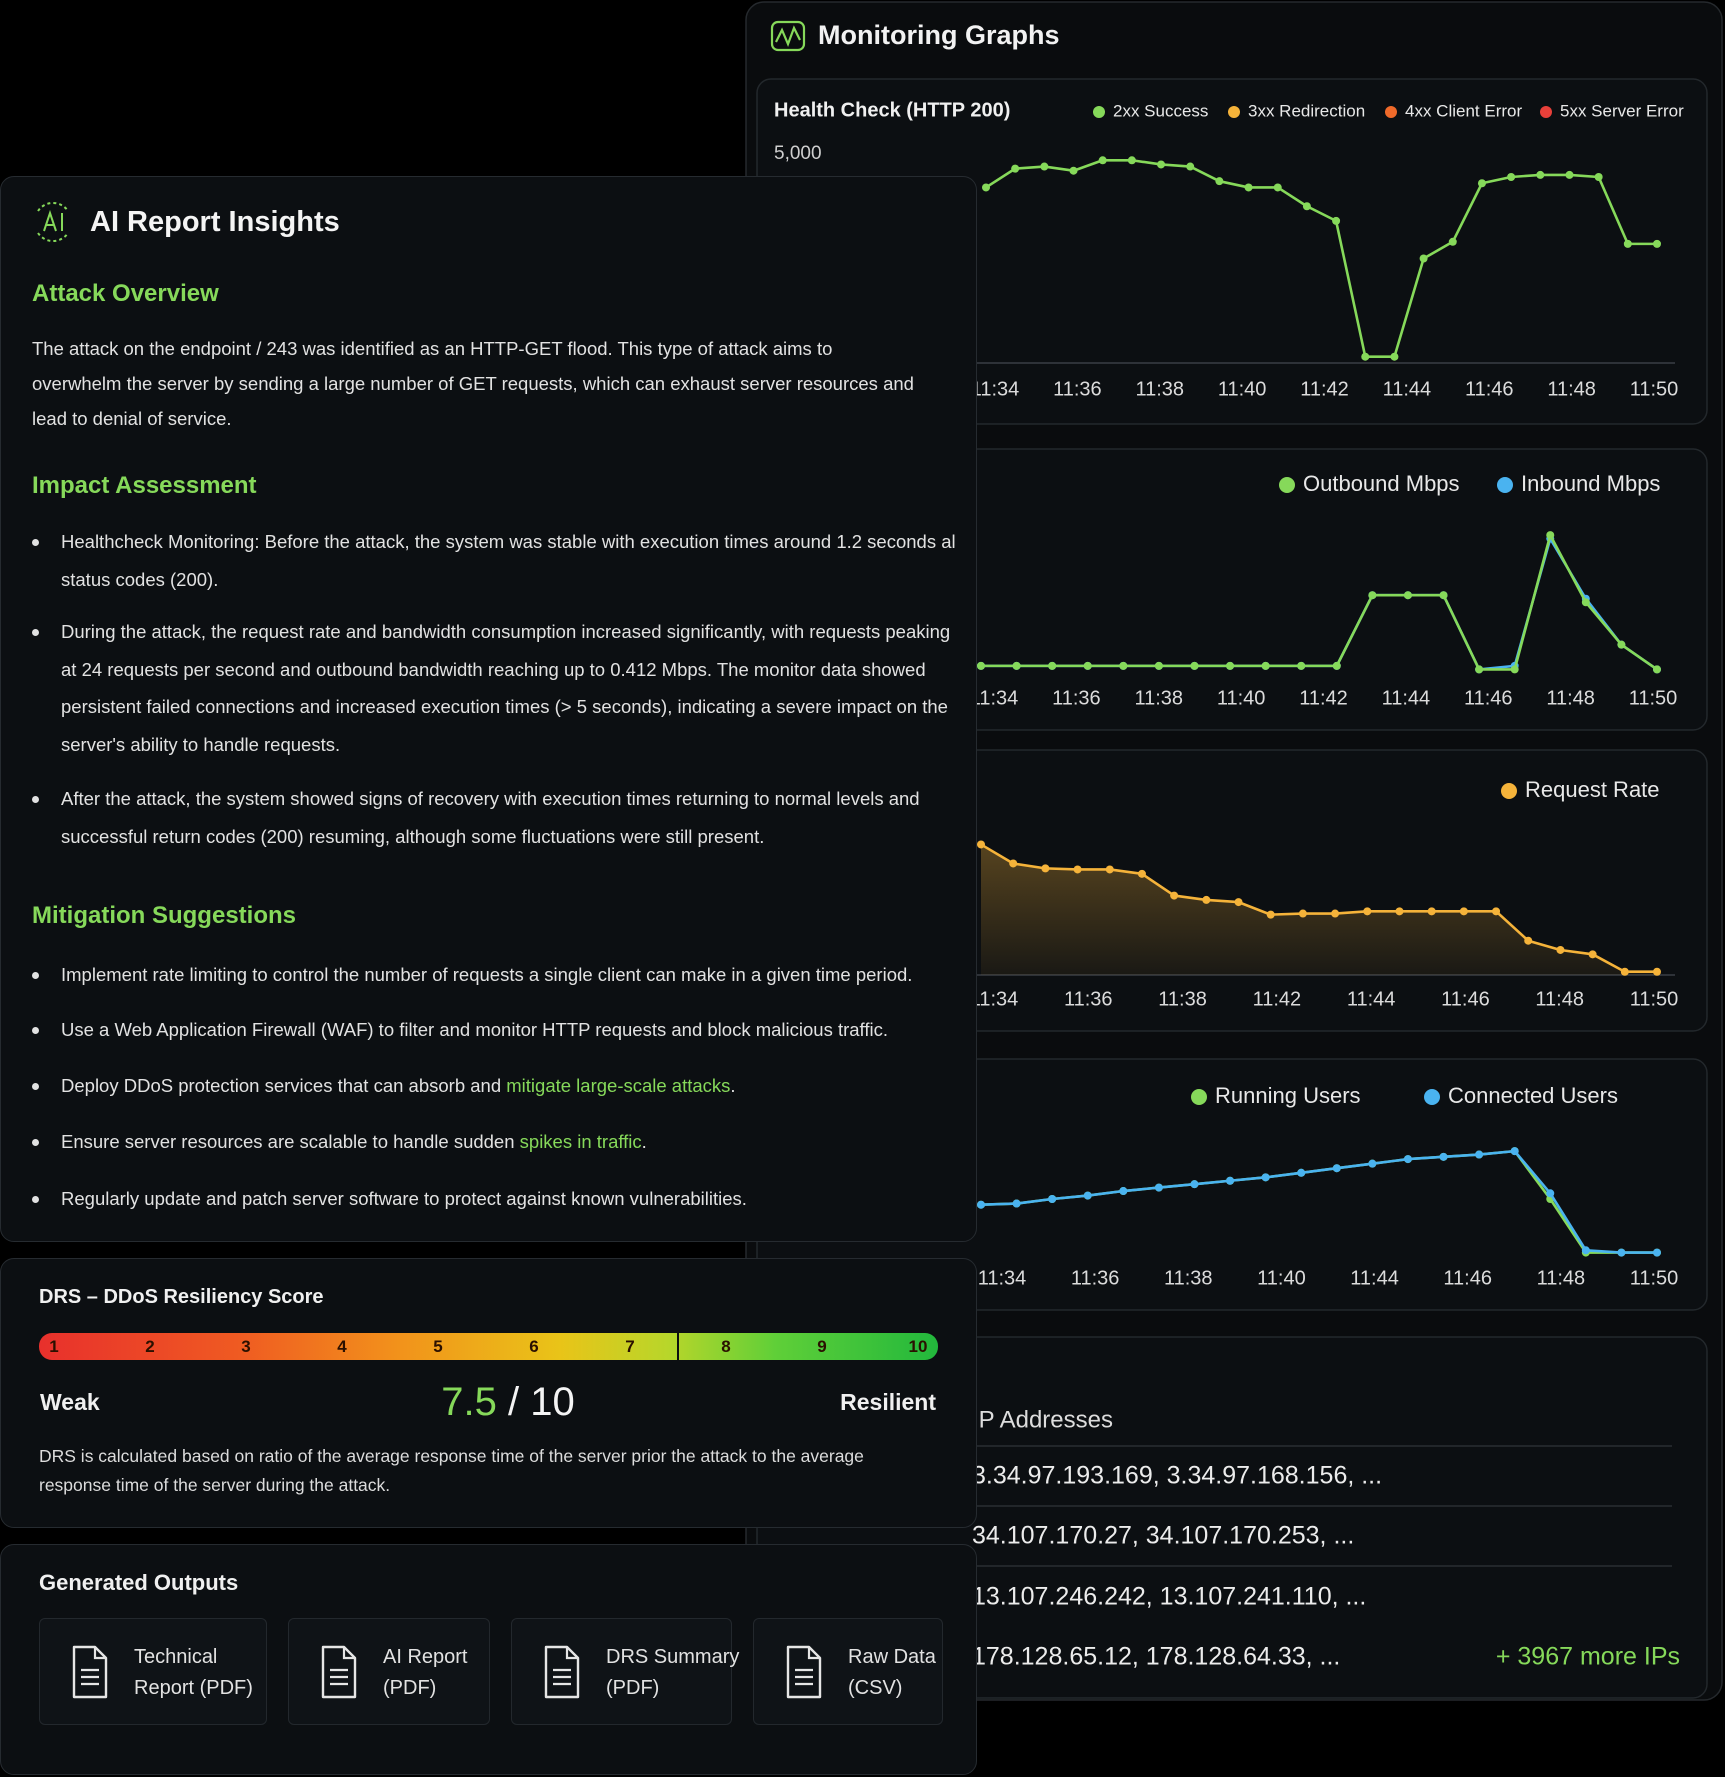 This screenshot has width=1725, height=1777. I want to click on text-part: ., so click(644, 1141).